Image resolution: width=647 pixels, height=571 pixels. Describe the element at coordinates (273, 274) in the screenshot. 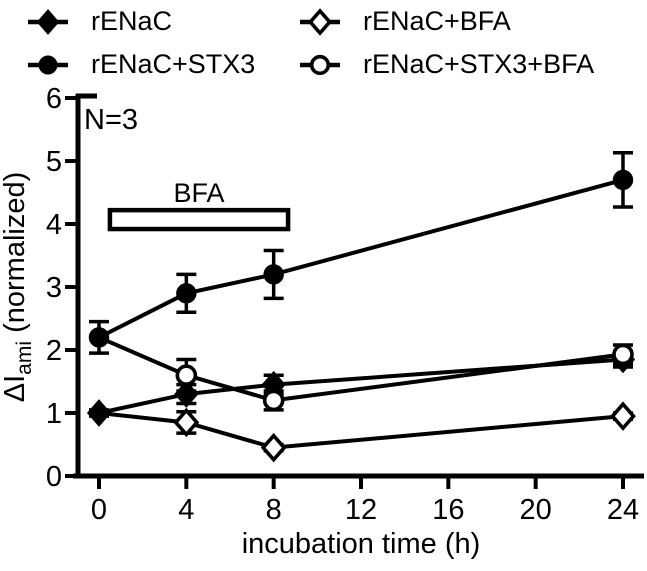

I see `data-point-rENaC+STX3-8h` at that location.